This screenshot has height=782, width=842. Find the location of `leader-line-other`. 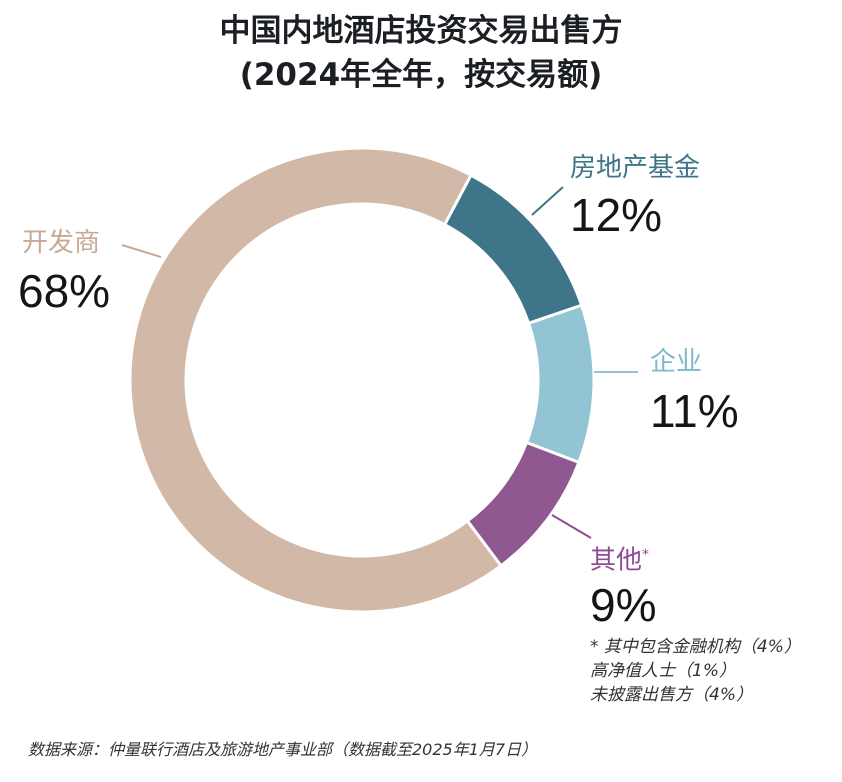

leader-line-other is located at coordinates (571, 526).